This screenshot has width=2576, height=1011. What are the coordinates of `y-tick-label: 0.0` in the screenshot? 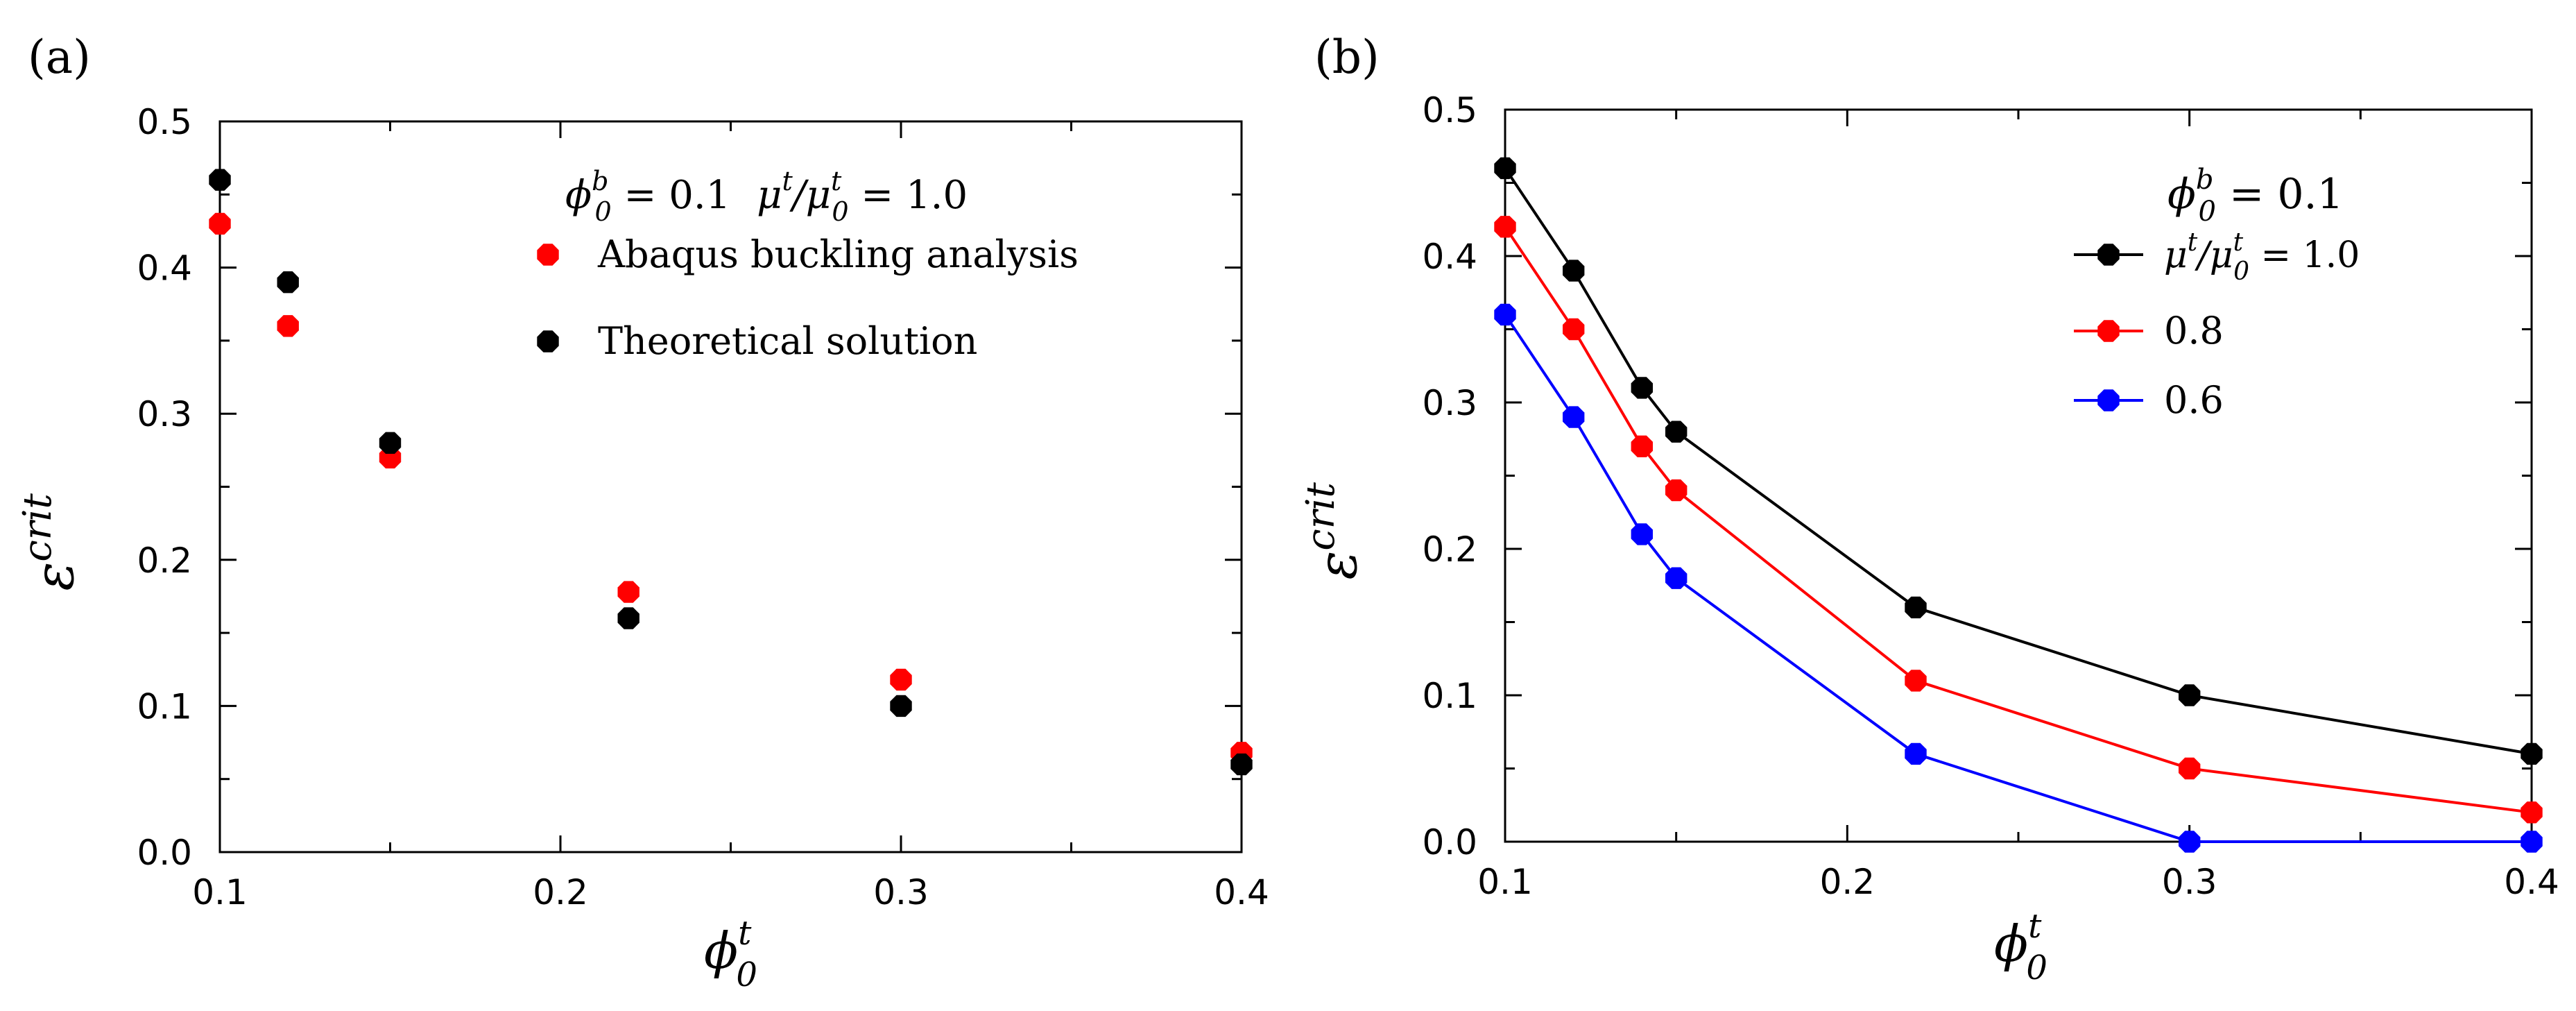 It's located at (1449, 843).